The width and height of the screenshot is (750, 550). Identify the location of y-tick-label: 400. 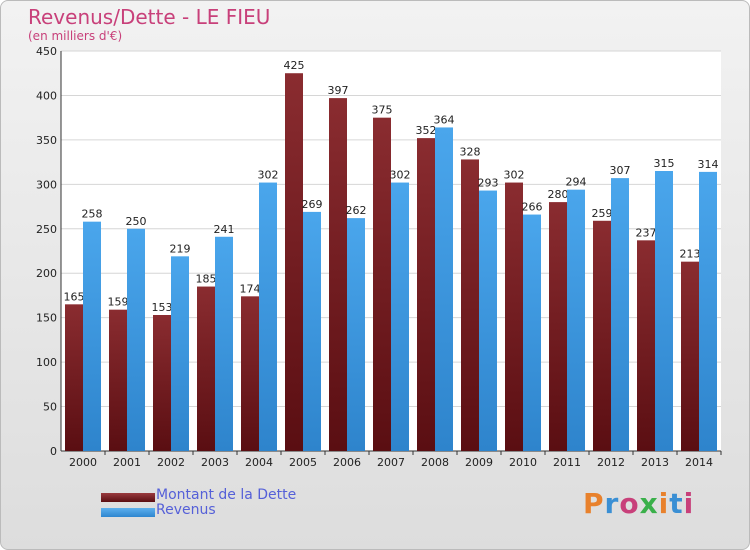
(46, 95).